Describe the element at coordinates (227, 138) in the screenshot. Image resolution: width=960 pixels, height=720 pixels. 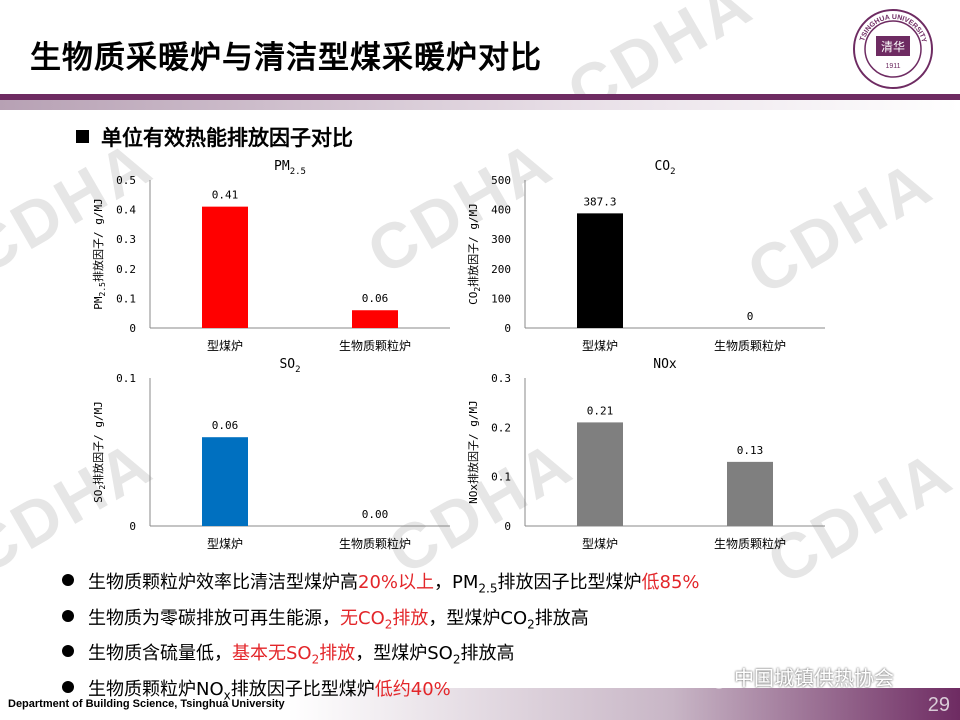
I see `subheading-text: 单位有效热能排放因子对比` at that location.